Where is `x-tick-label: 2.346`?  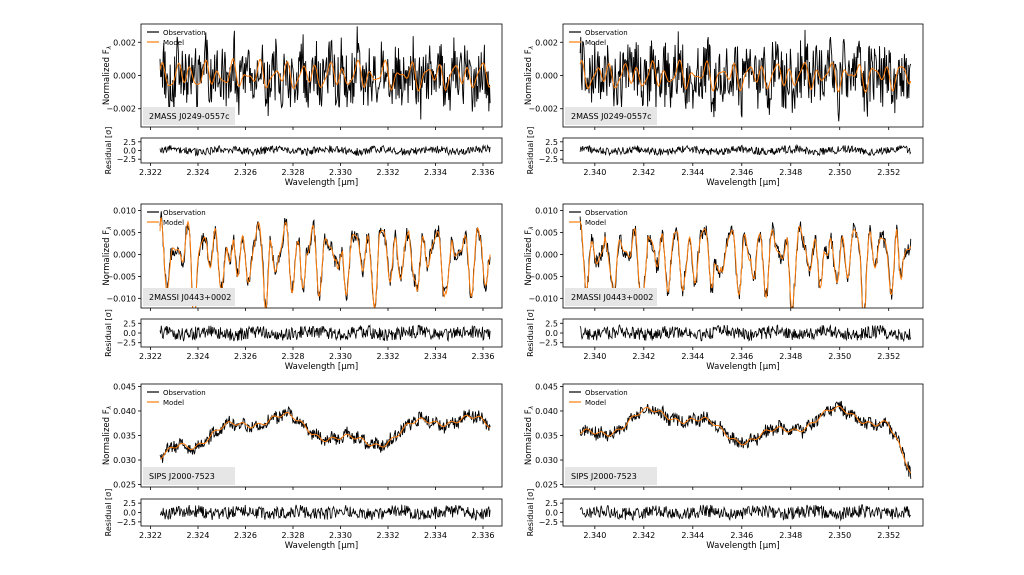
x-tick-label: 2.346 is located at coordinates (741, 535).